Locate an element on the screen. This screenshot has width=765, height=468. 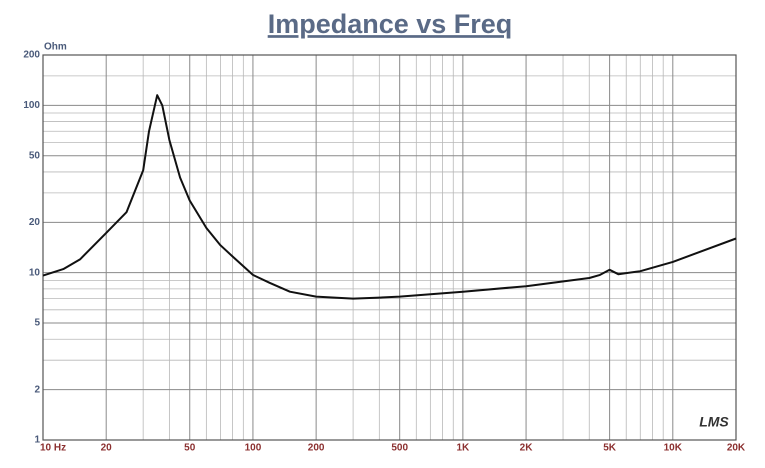
x-tick-label: 50 is located at coordinates (190, 448).